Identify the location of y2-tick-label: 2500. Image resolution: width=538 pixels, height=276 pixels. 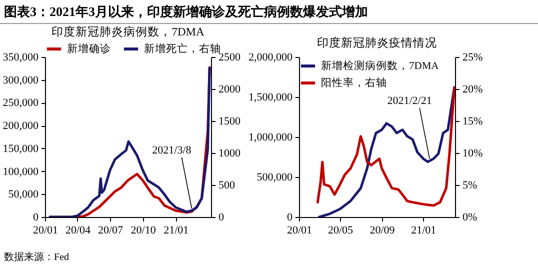
(229, 58).